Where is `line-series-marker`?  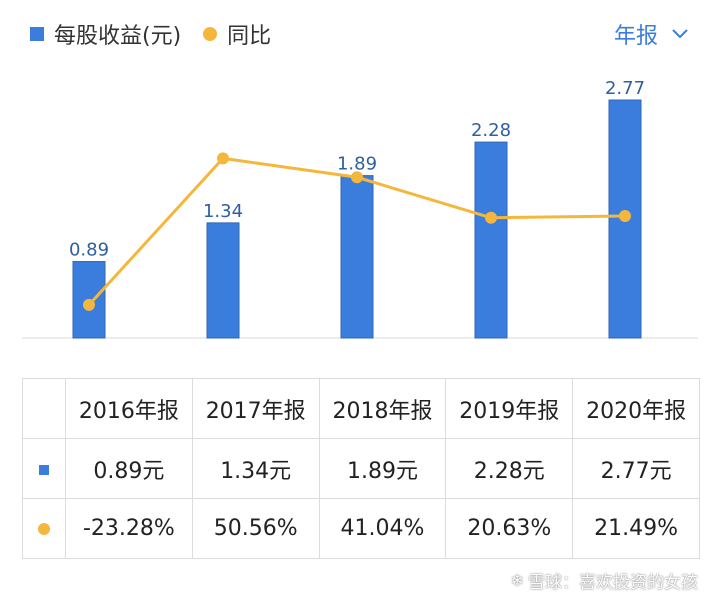
line-series-marker is located at coordinates (44, 529).